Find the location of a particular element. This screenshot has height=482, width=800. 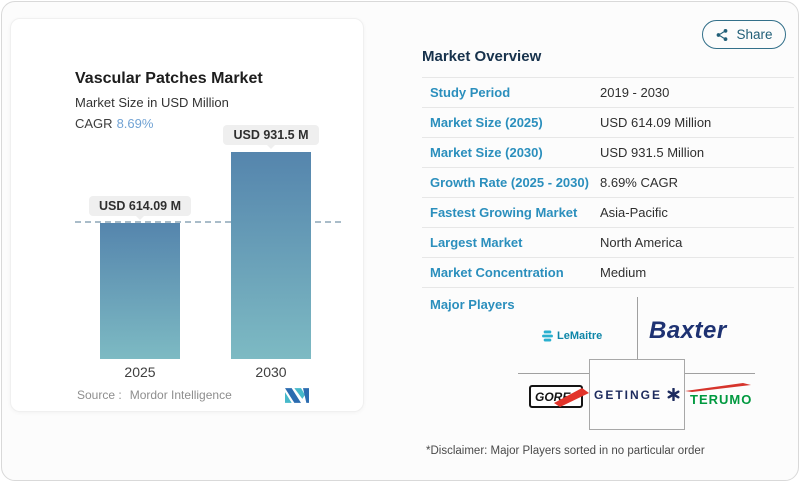

overview-row-label: Largest Market is located at coordinates (476, 242).